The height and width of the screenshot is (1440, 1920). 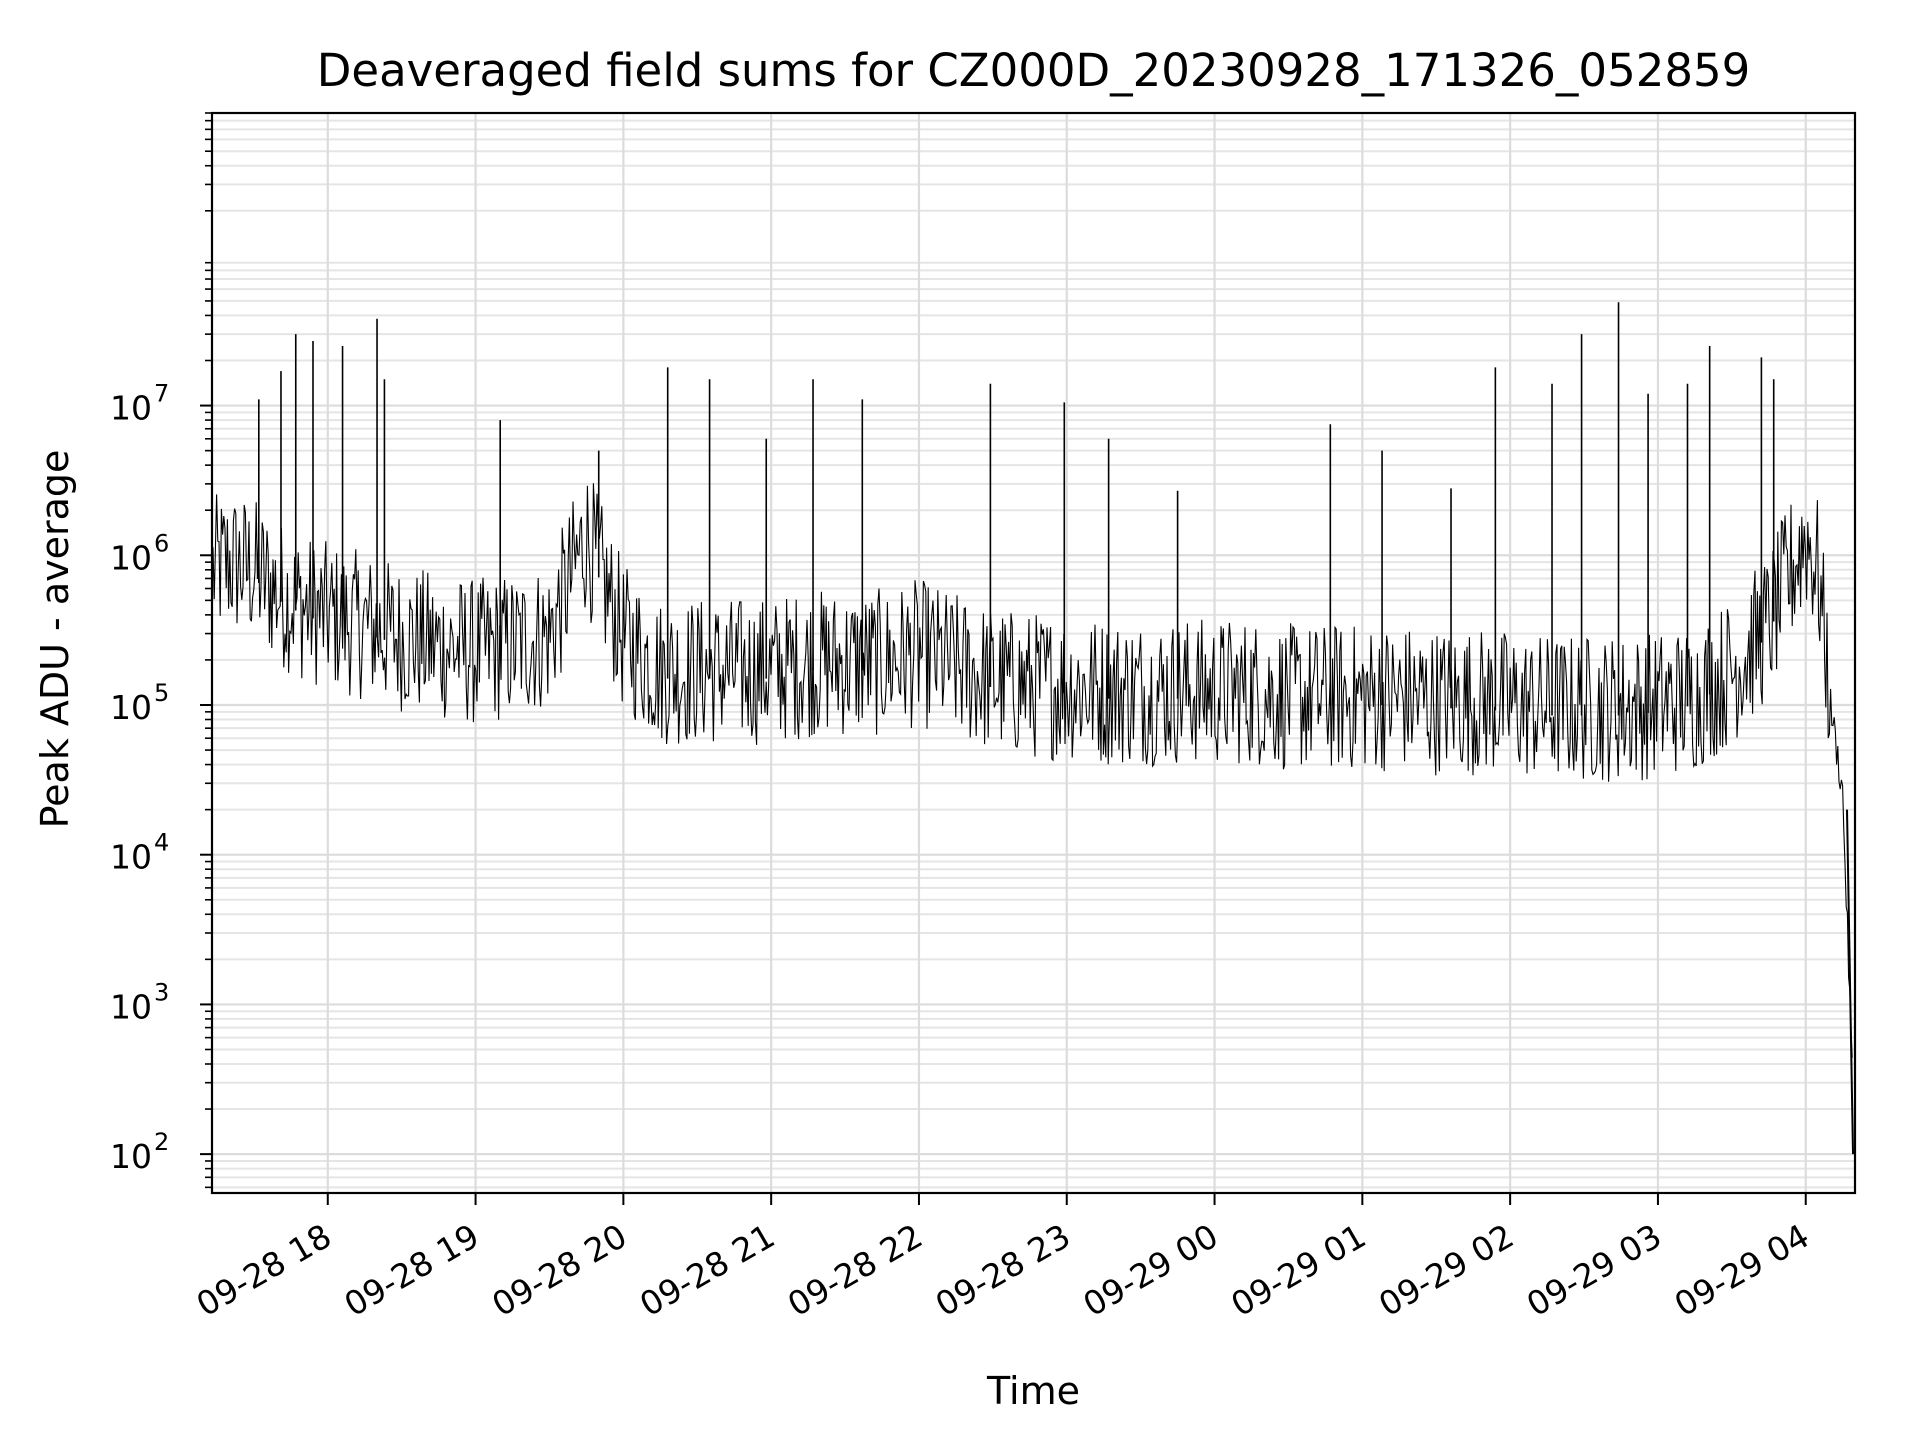 What do you see at coordinates (1033, 1391) in the screenshot?
I see `x-axis-title: Time` at bounding box center [1033, 1391].